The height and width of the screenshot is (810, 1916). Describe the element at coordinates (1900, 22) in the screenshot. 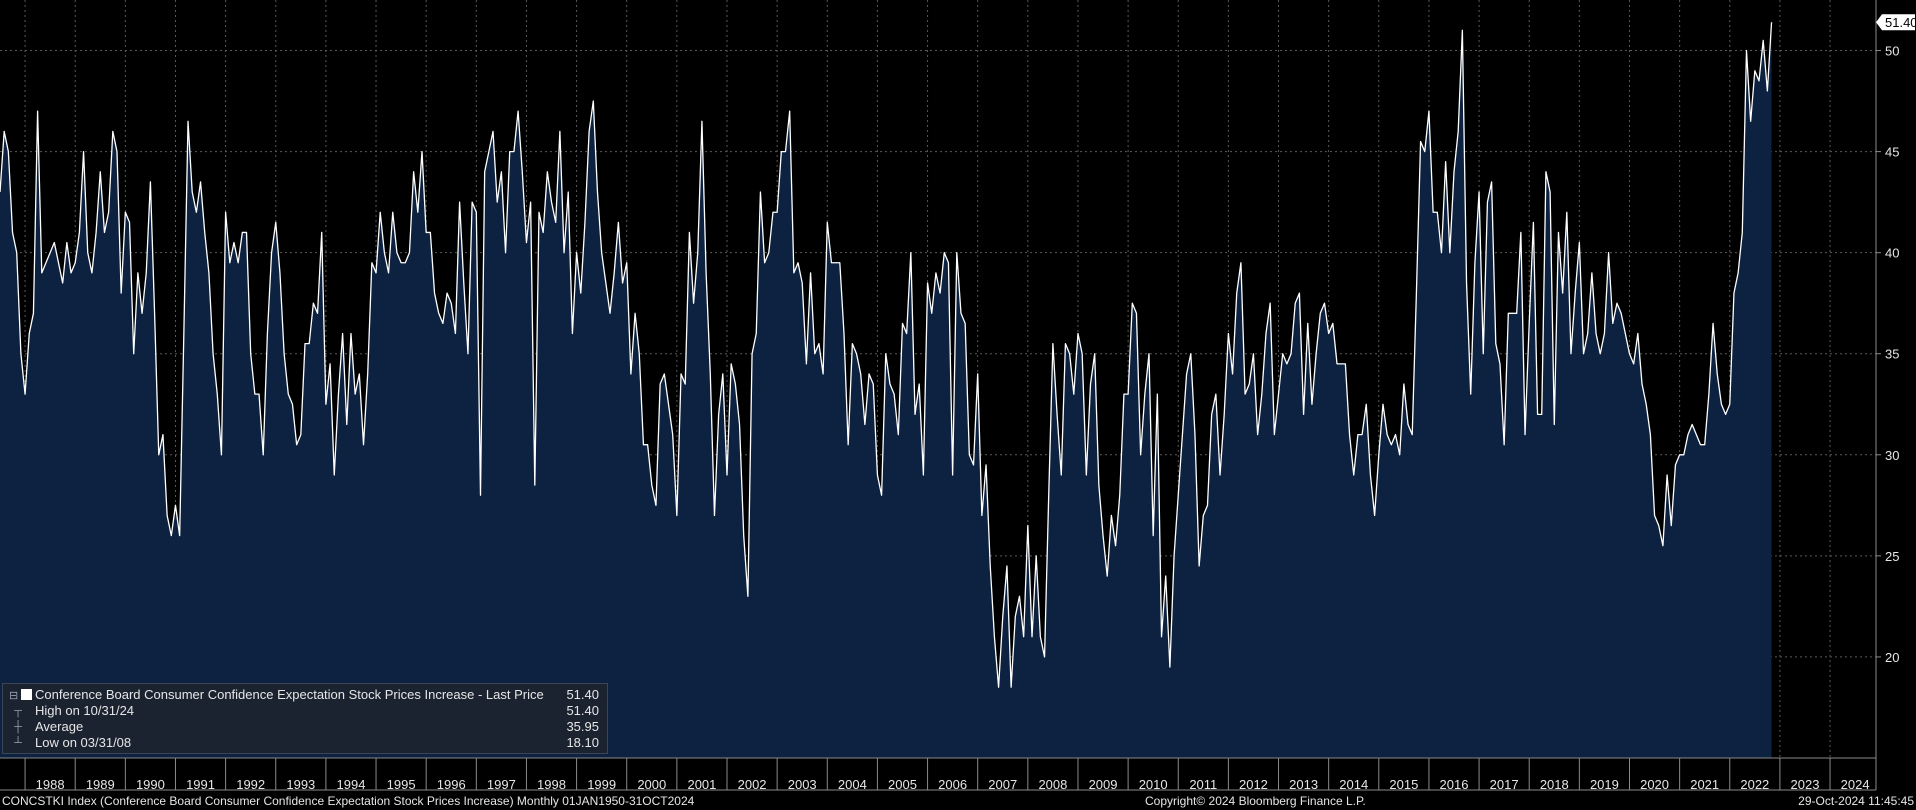

I see `last-price-tag-label: 51.40` at that location.